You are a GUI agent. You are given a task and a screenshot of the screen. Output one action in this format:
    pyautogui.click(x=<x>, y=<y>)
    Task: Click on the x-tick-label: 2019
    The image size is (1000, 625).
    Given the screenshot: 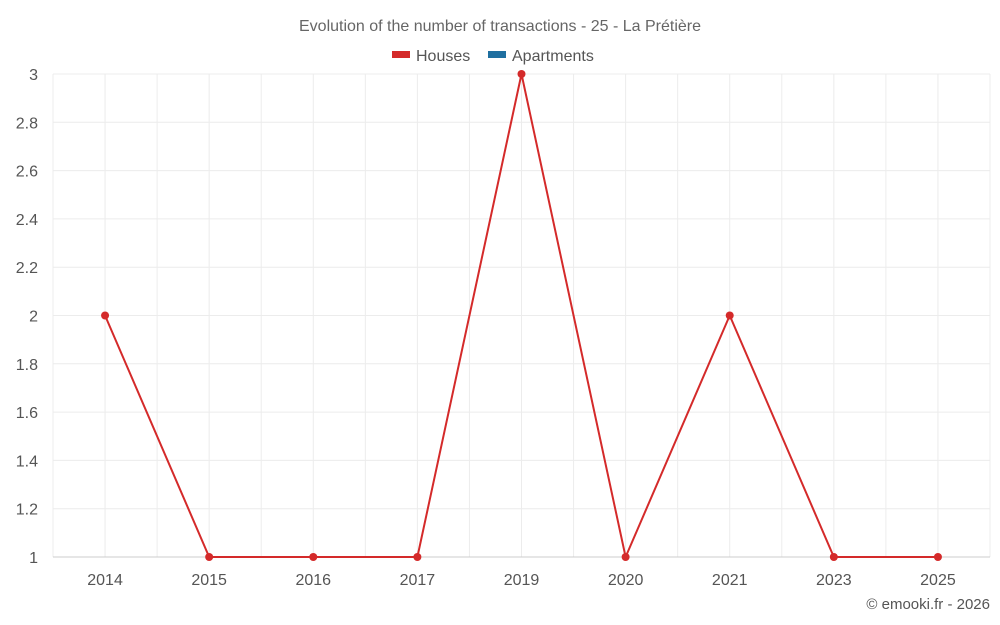 What is the action you would take?
    pyautogui.click(x=522, y=580)
    